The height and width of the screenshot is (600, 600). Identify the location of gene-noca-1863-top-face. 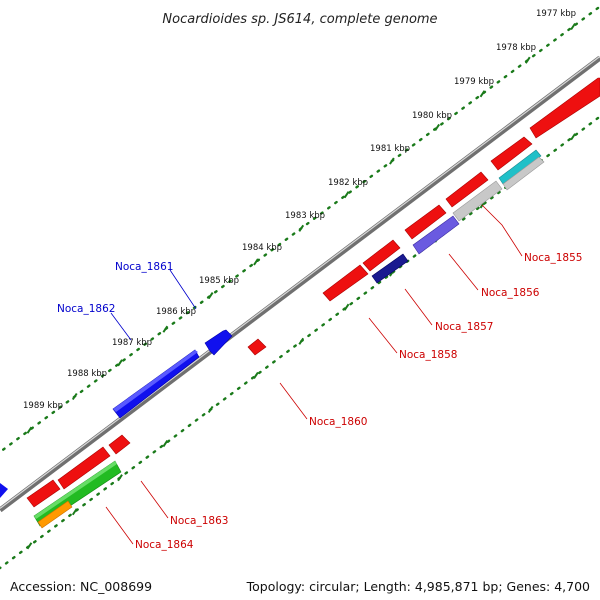
(75, 490).